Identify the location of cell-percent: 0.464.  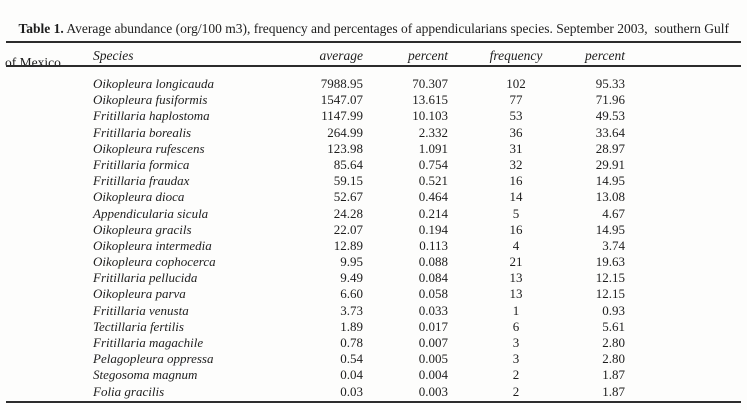
(433, 197).